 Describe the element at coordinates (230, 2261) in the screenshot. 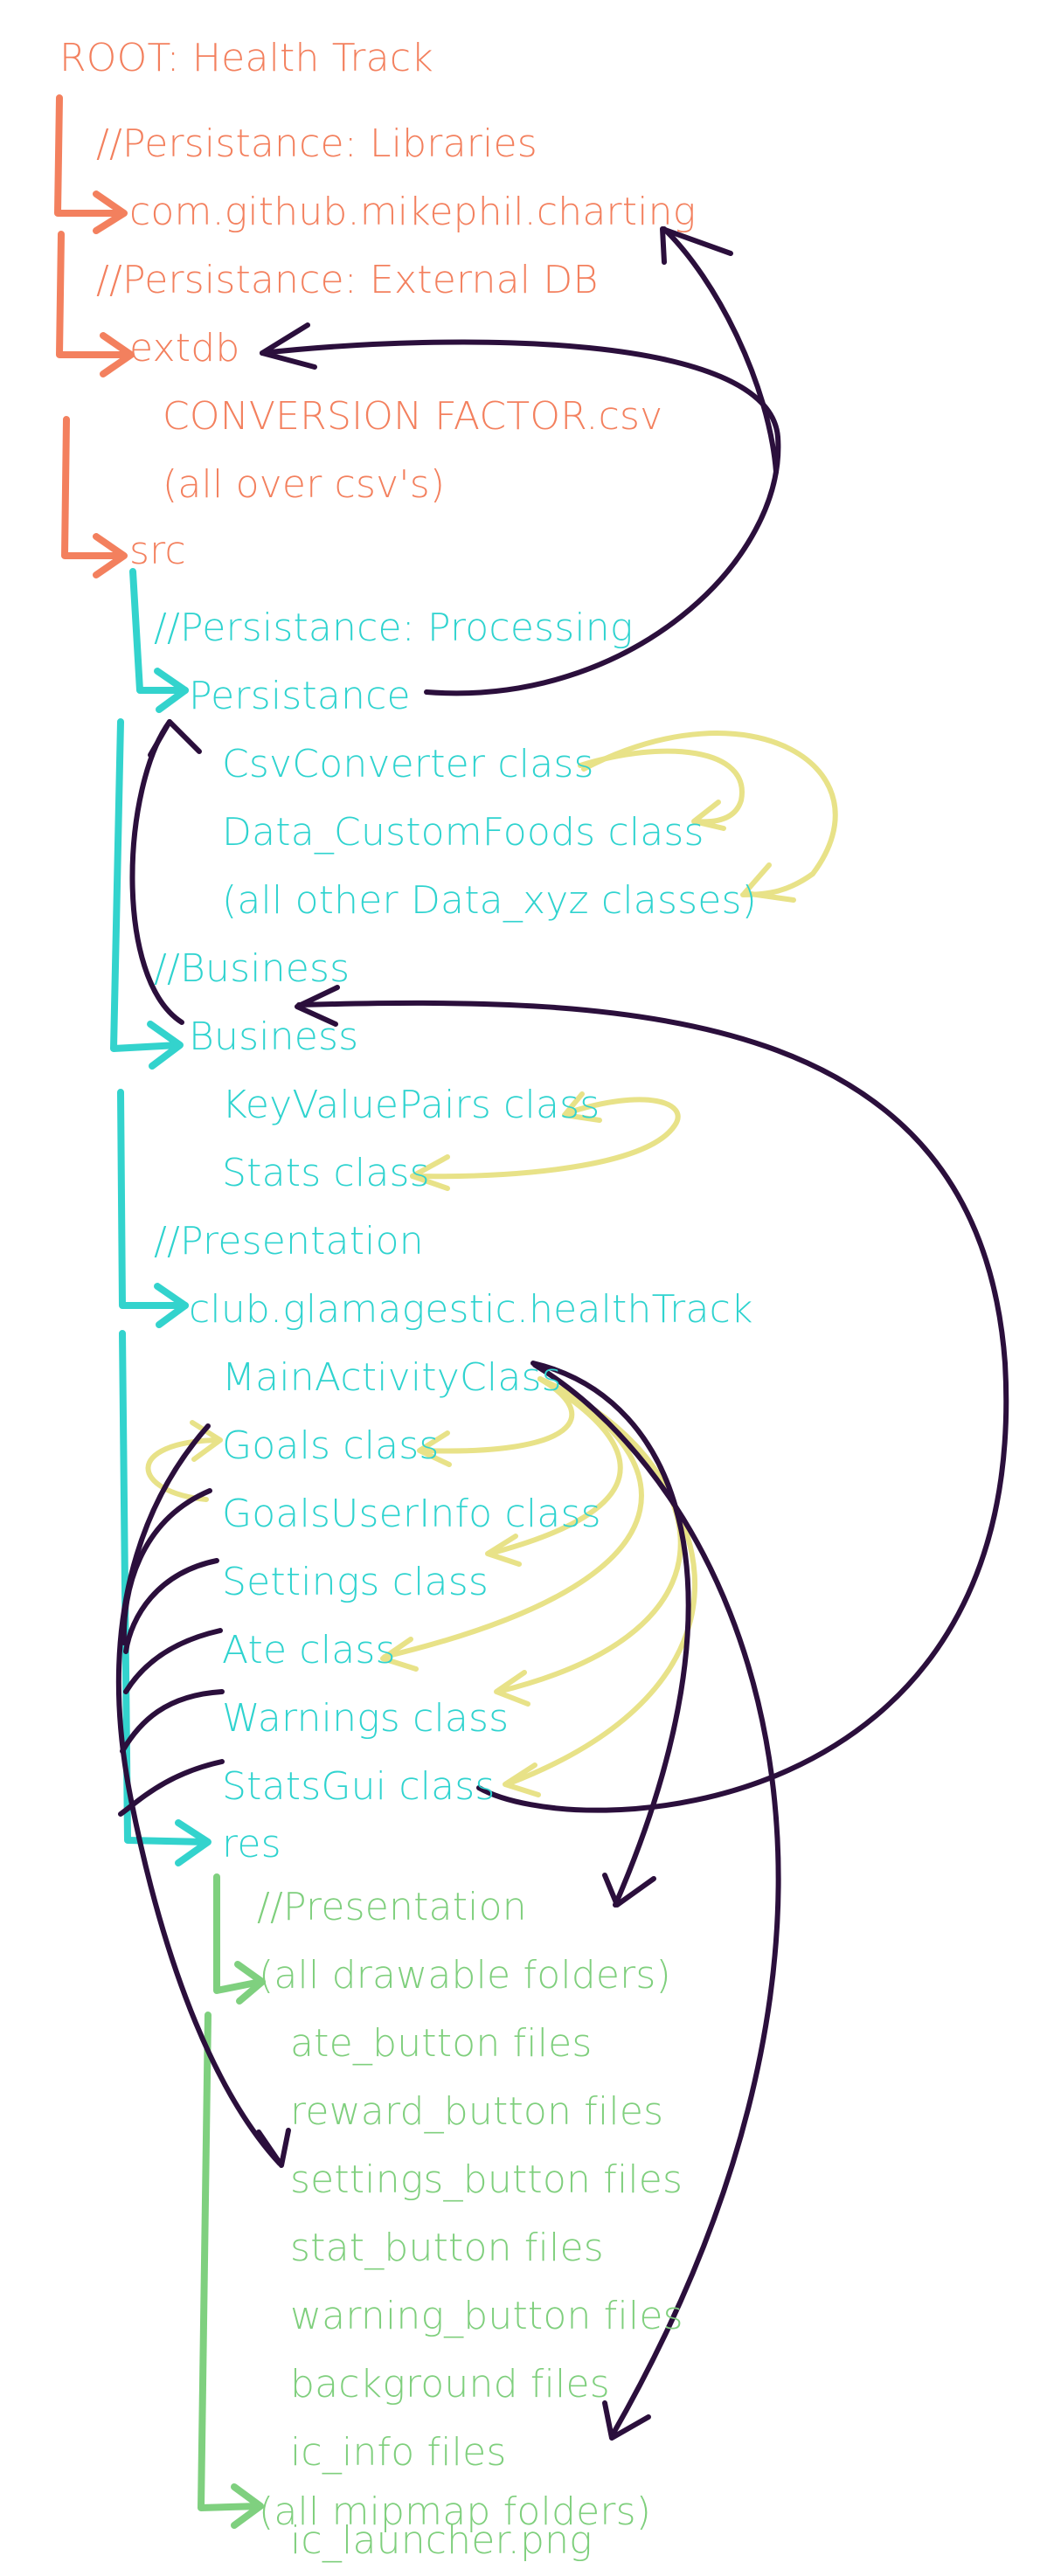

I see `bracket-to-mipmap` at that location.